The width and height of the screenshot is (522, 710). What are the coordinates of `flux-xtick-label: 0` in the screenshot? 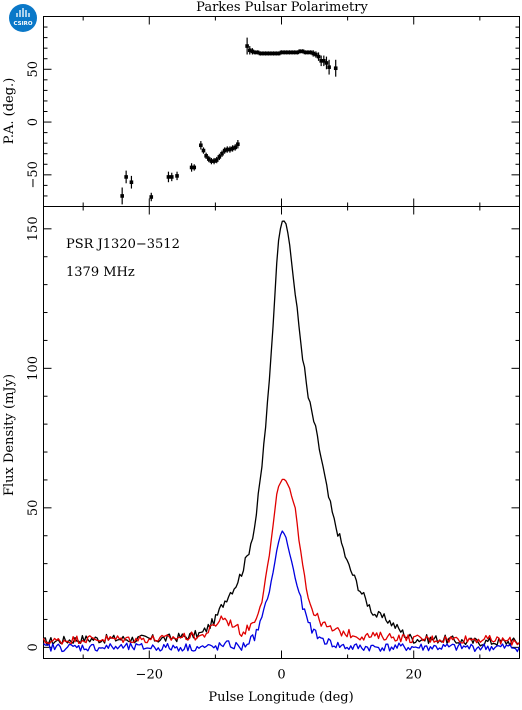 It's located at (281, 675).